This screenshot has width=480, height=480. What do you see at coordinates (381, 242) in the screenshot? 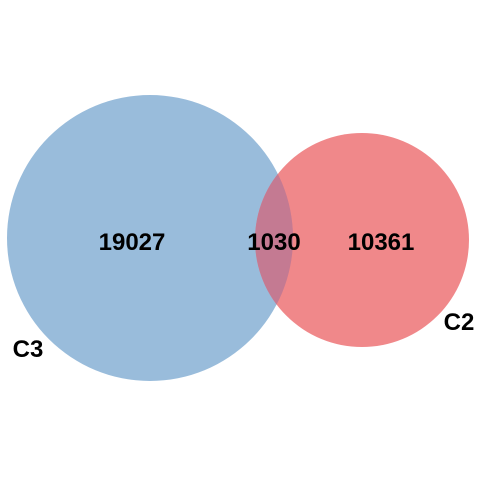
I see `set-c2-only-count: 10361` at bounding box center [381, 242].